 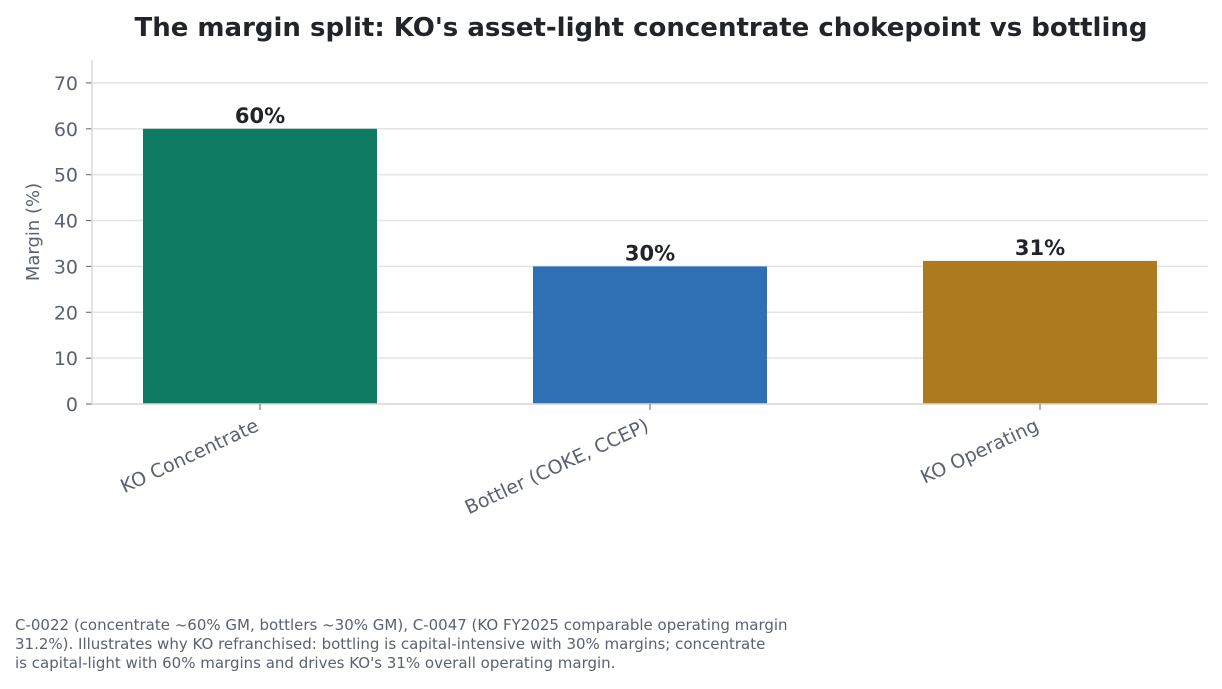 What do you see at coordinates (33, 232) in the screenshot?
I see `y-axis-label: Margin (%)` at bounding box center [33, 232].